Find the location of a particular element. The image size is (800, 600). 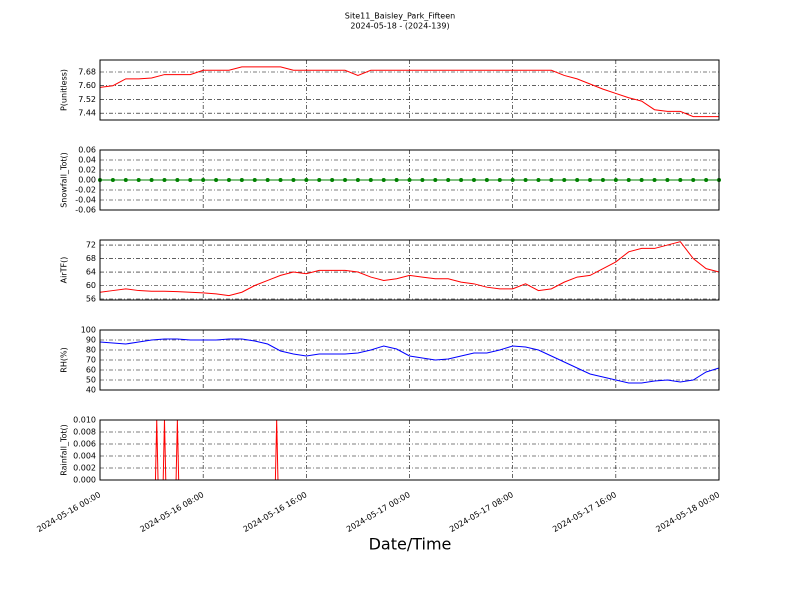

y-tick-label: -0.02 is located at coordinates (85, 190).